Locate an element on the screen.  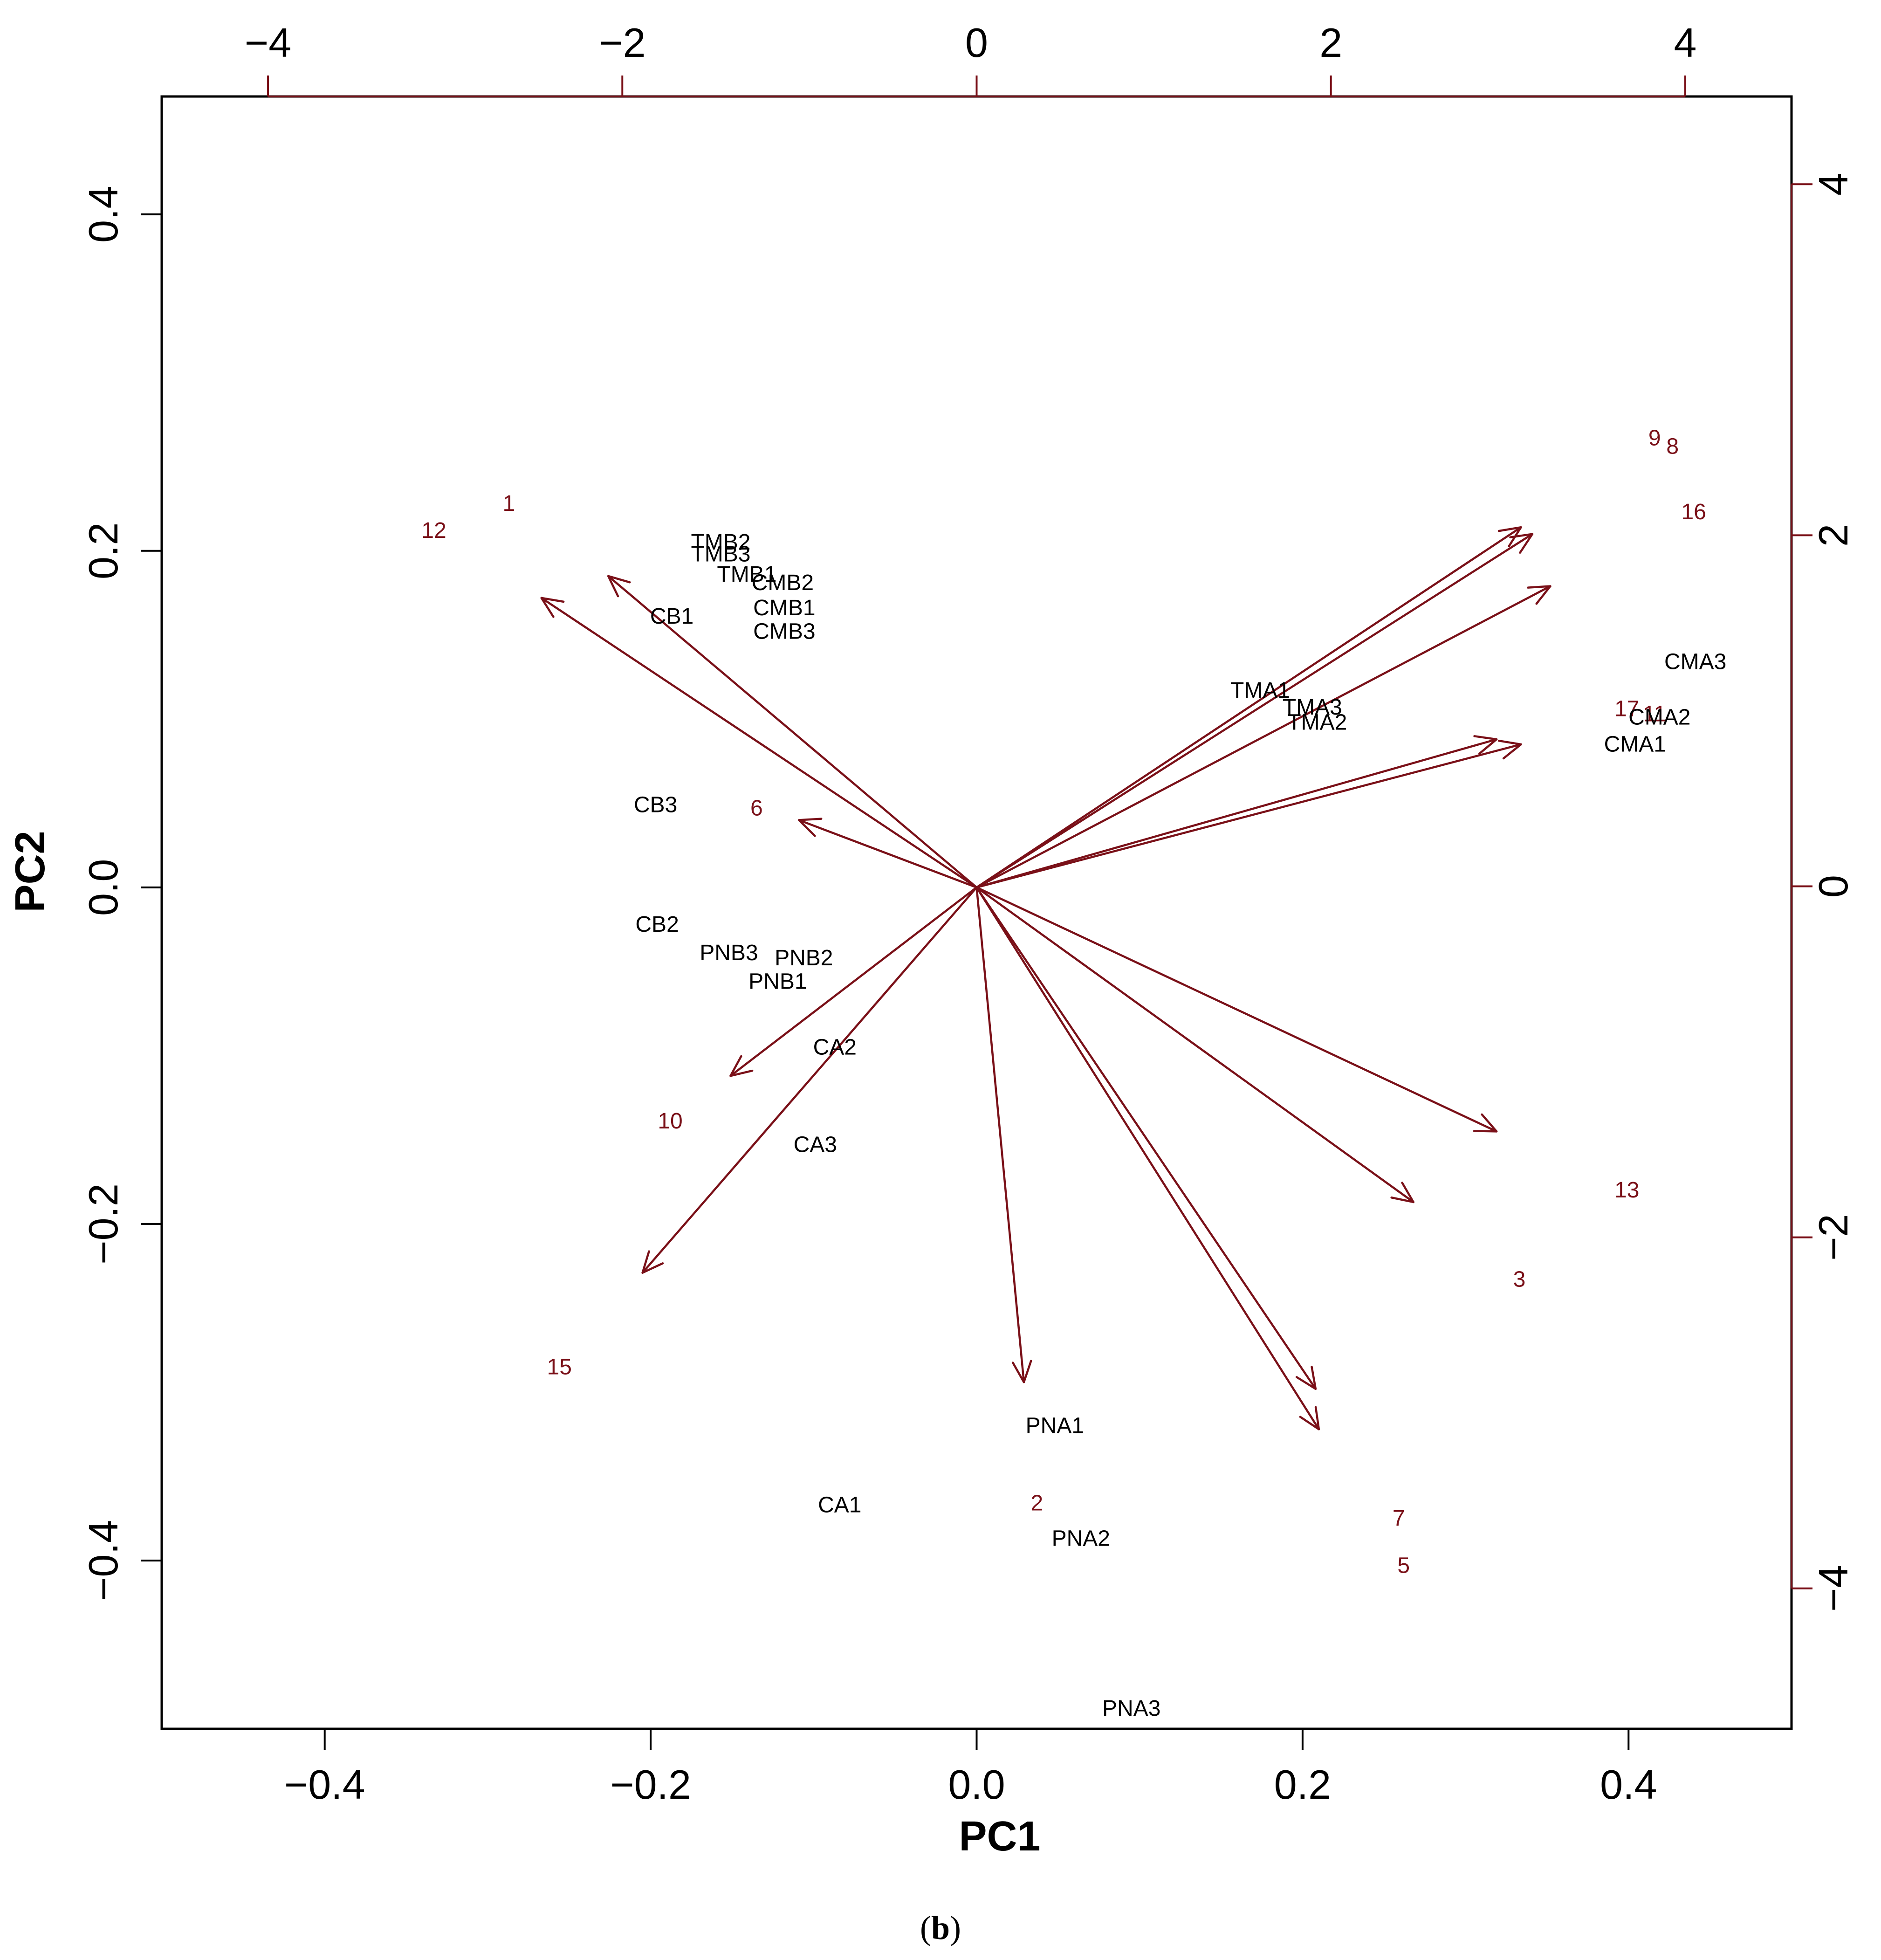
caption-open: ( is located at coordinates (925, 1927).